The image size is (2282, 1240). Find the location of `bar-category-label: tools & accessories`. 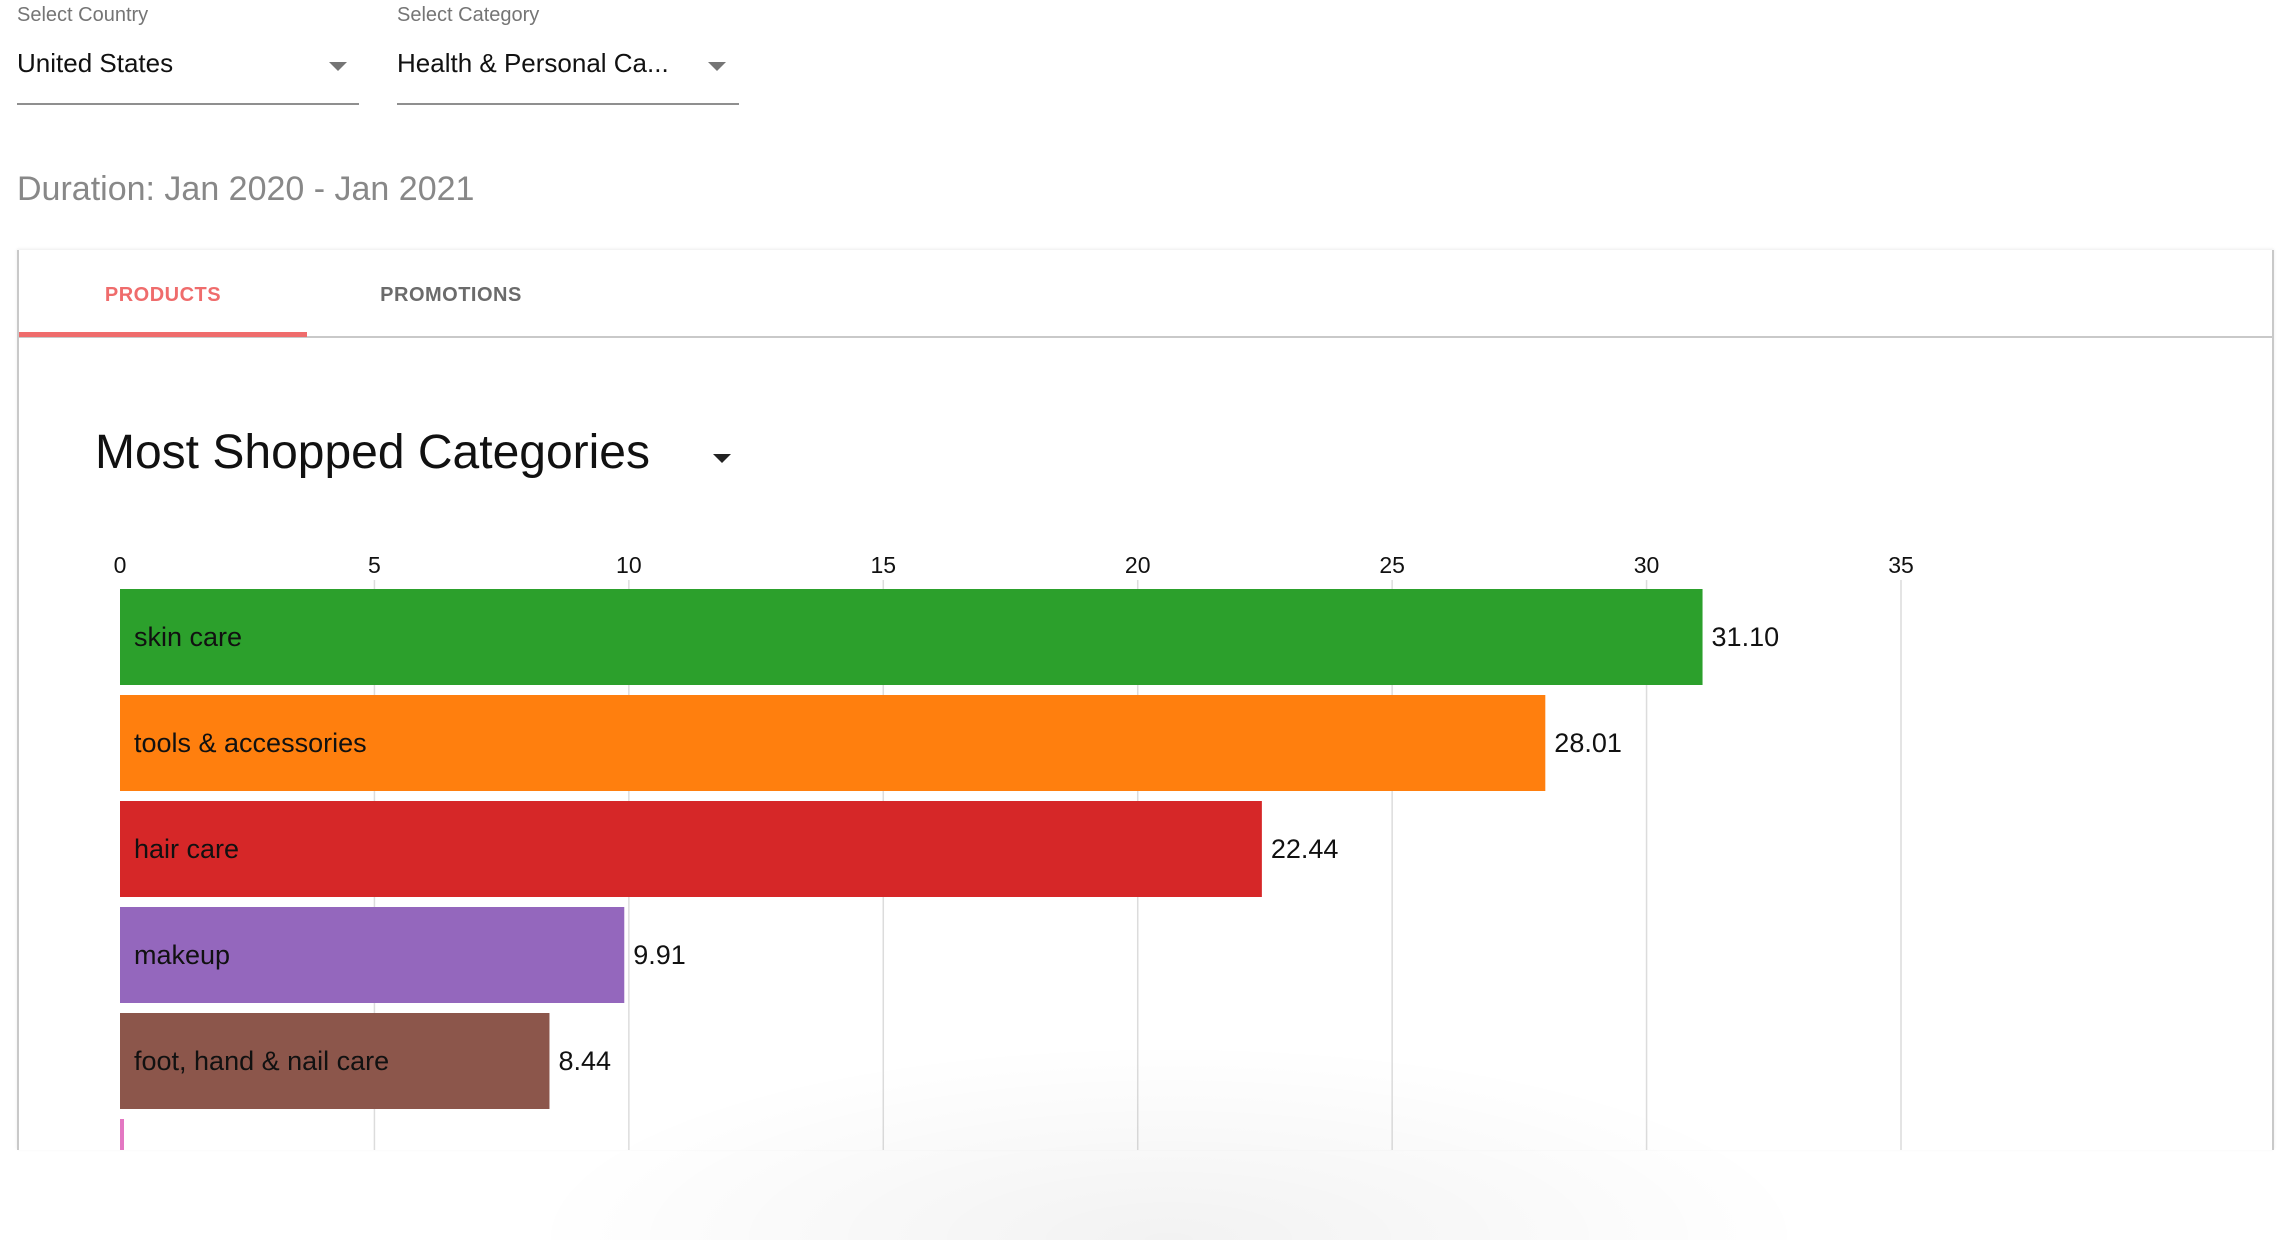

bar-category-label: tools & accessories is located at coordinates (250, 743).